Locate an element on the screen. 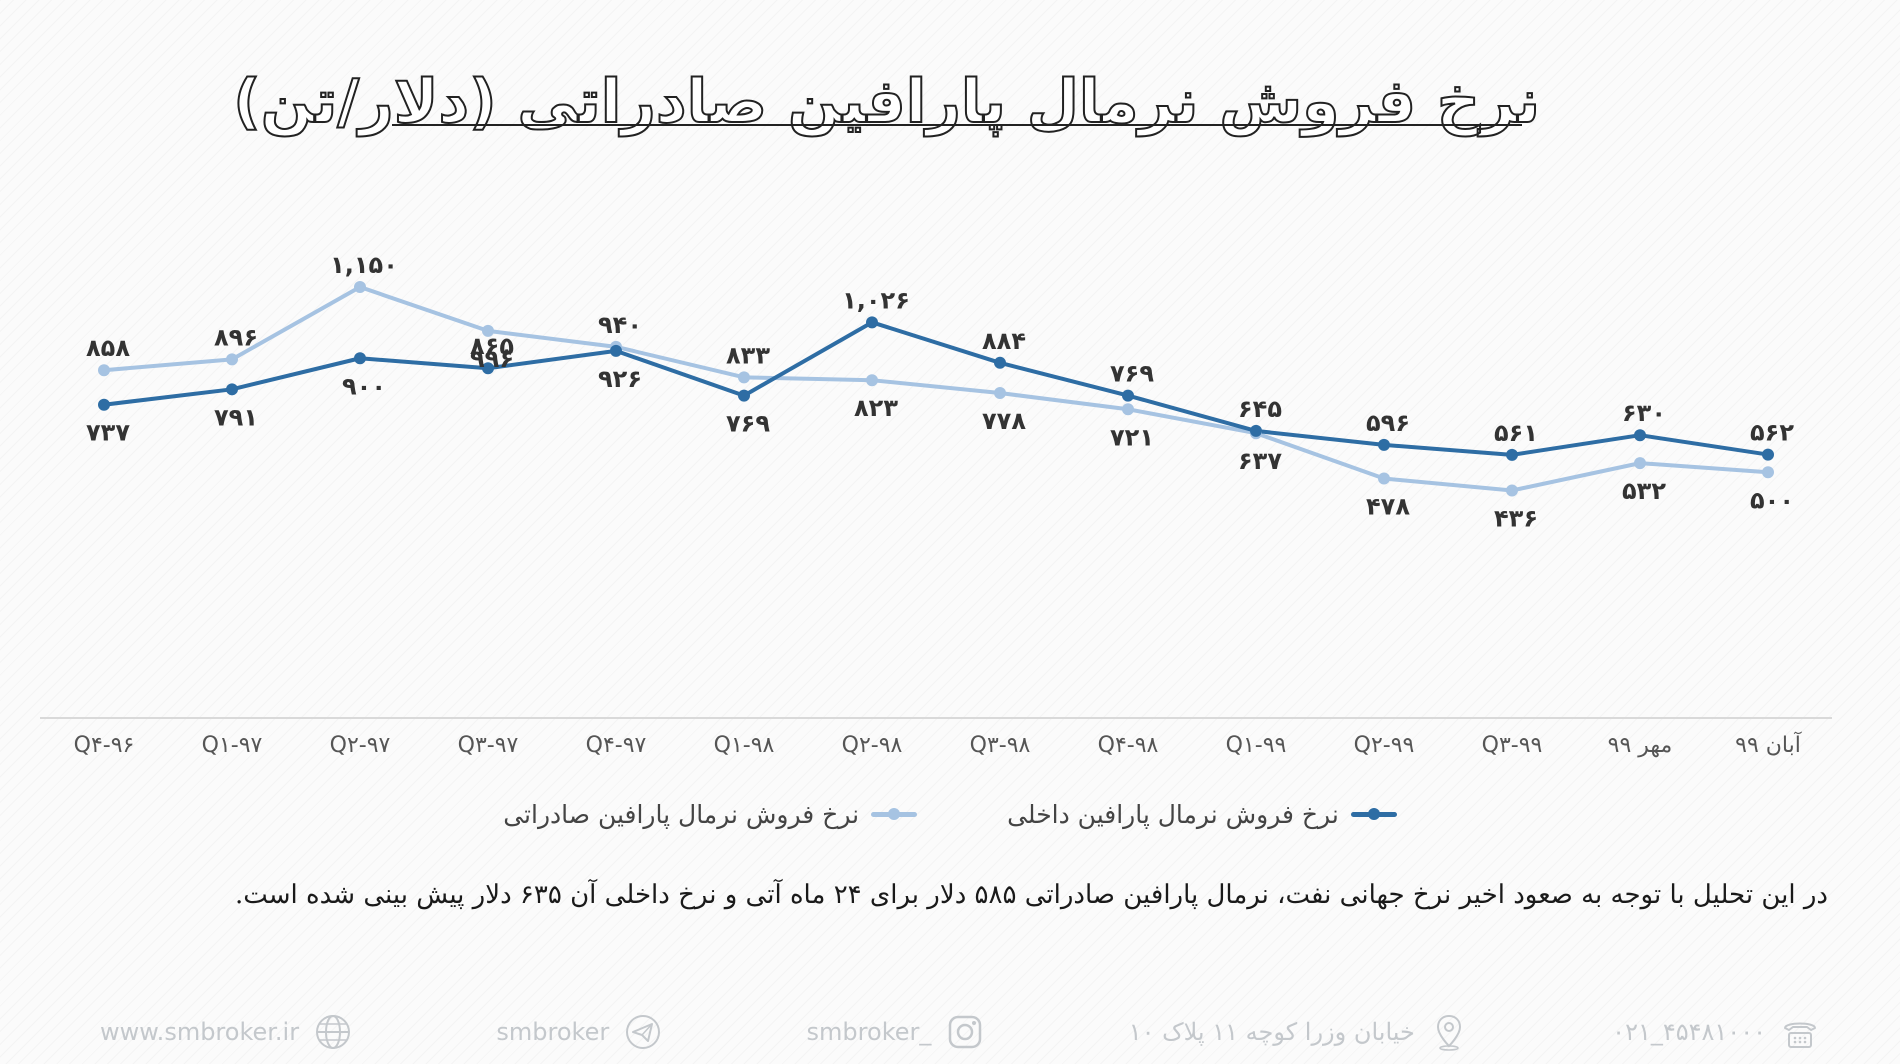  data-label: ۵۶۲ is located at coordinates (1772, 433).